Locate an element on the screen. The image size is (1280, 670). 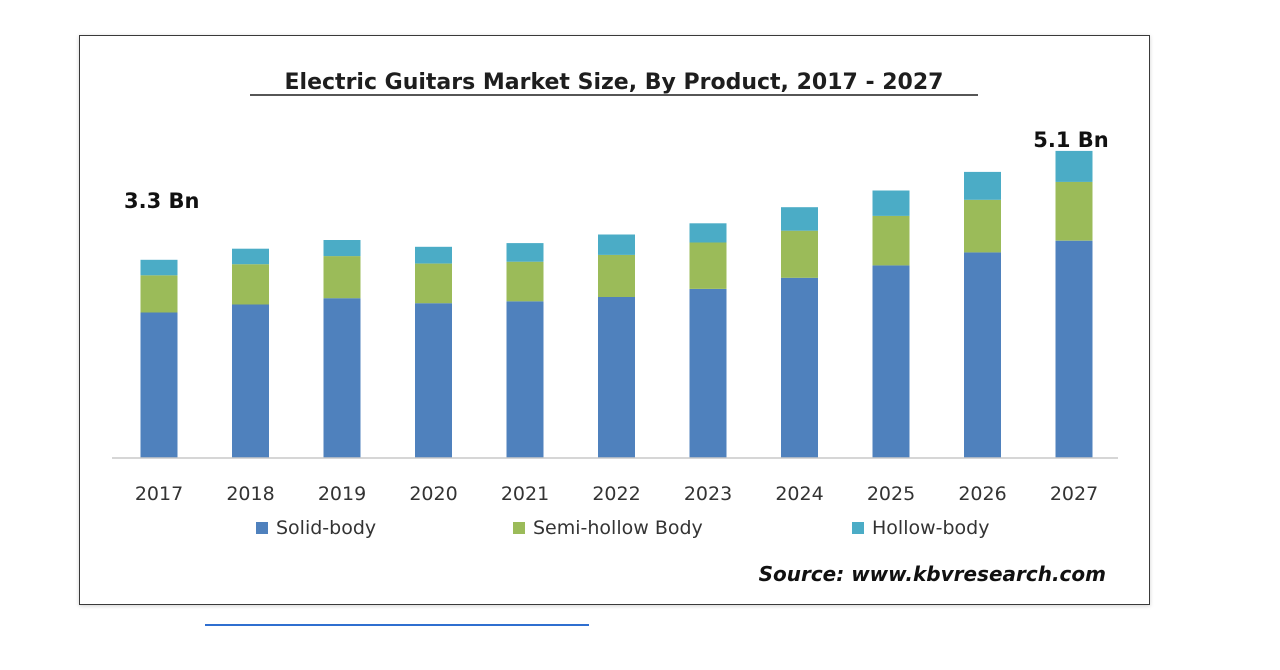
bar-solid-body-2023 is located at coordinates (708, 373).